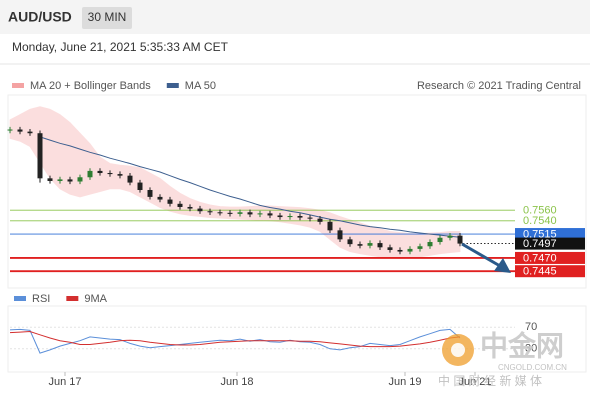  Describe the element at coordinates (540, 258) in the screenshot. I see `level-label: 0.7470` at that location.